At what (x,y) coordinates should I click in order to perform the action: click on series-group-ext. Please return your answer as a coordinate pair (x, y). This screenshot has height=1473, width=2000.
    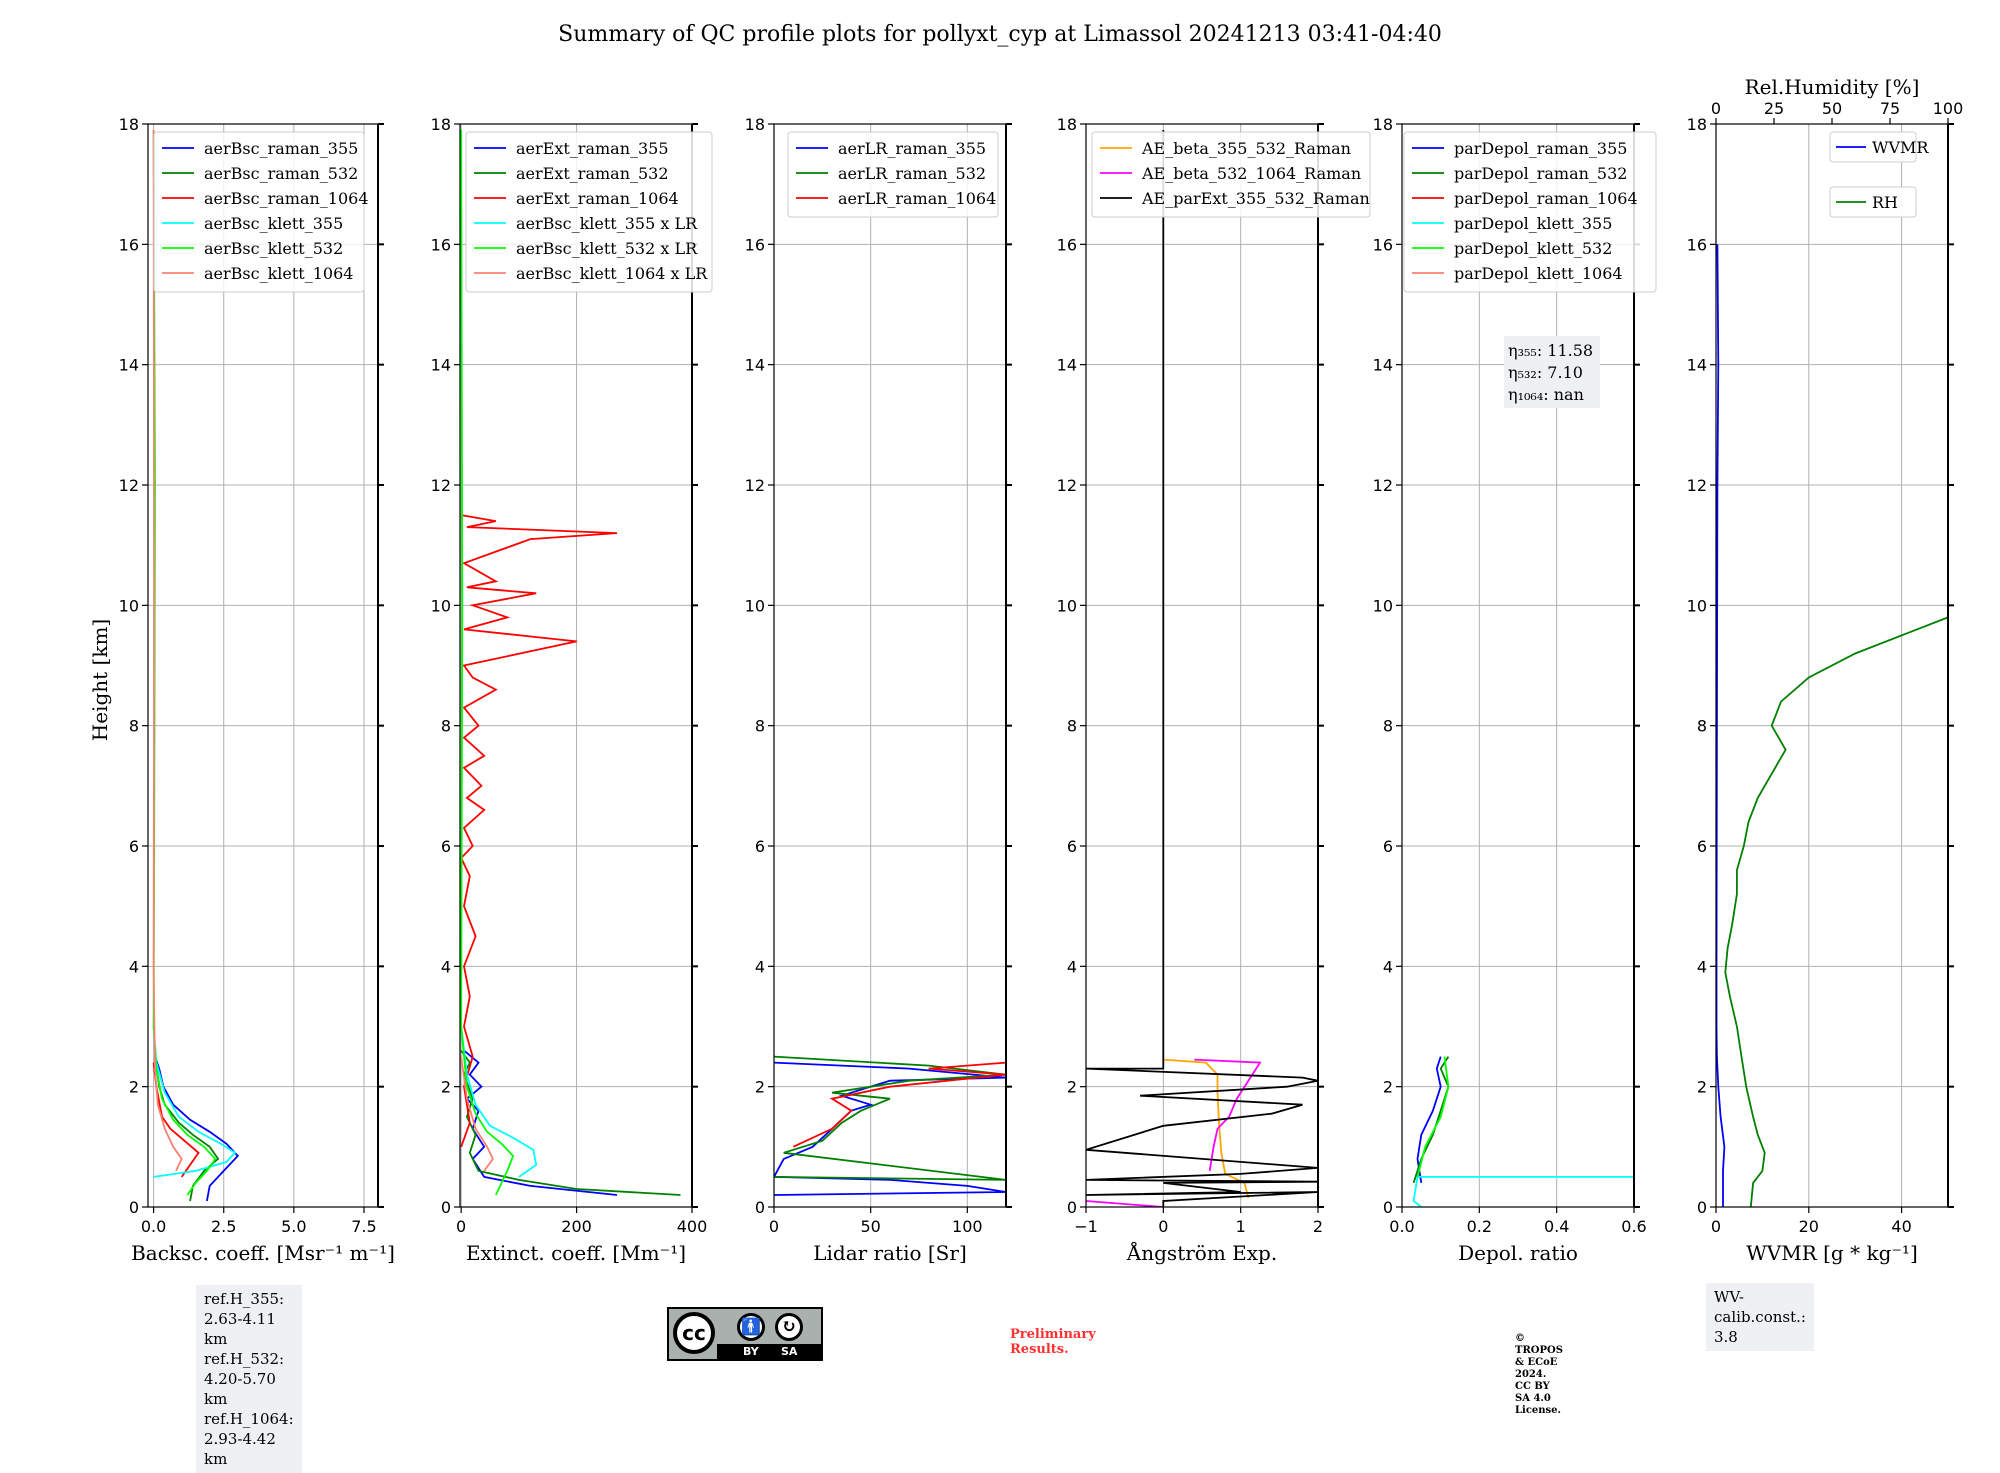
    Looking at the image, I should click on (570, 662).